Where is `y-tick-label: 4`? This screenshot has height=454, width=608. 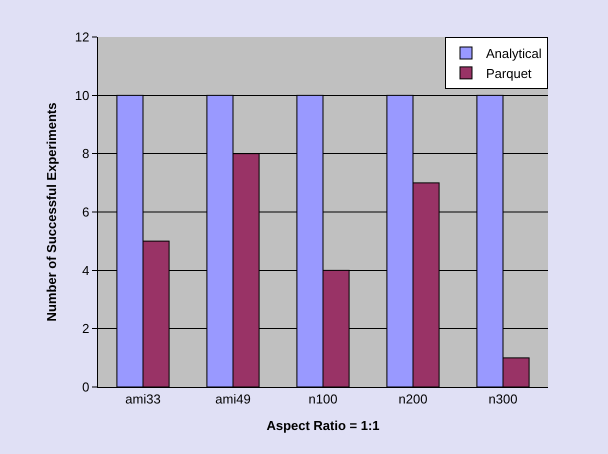
y-tick-label: 4 is located at coordinates (86, 270).